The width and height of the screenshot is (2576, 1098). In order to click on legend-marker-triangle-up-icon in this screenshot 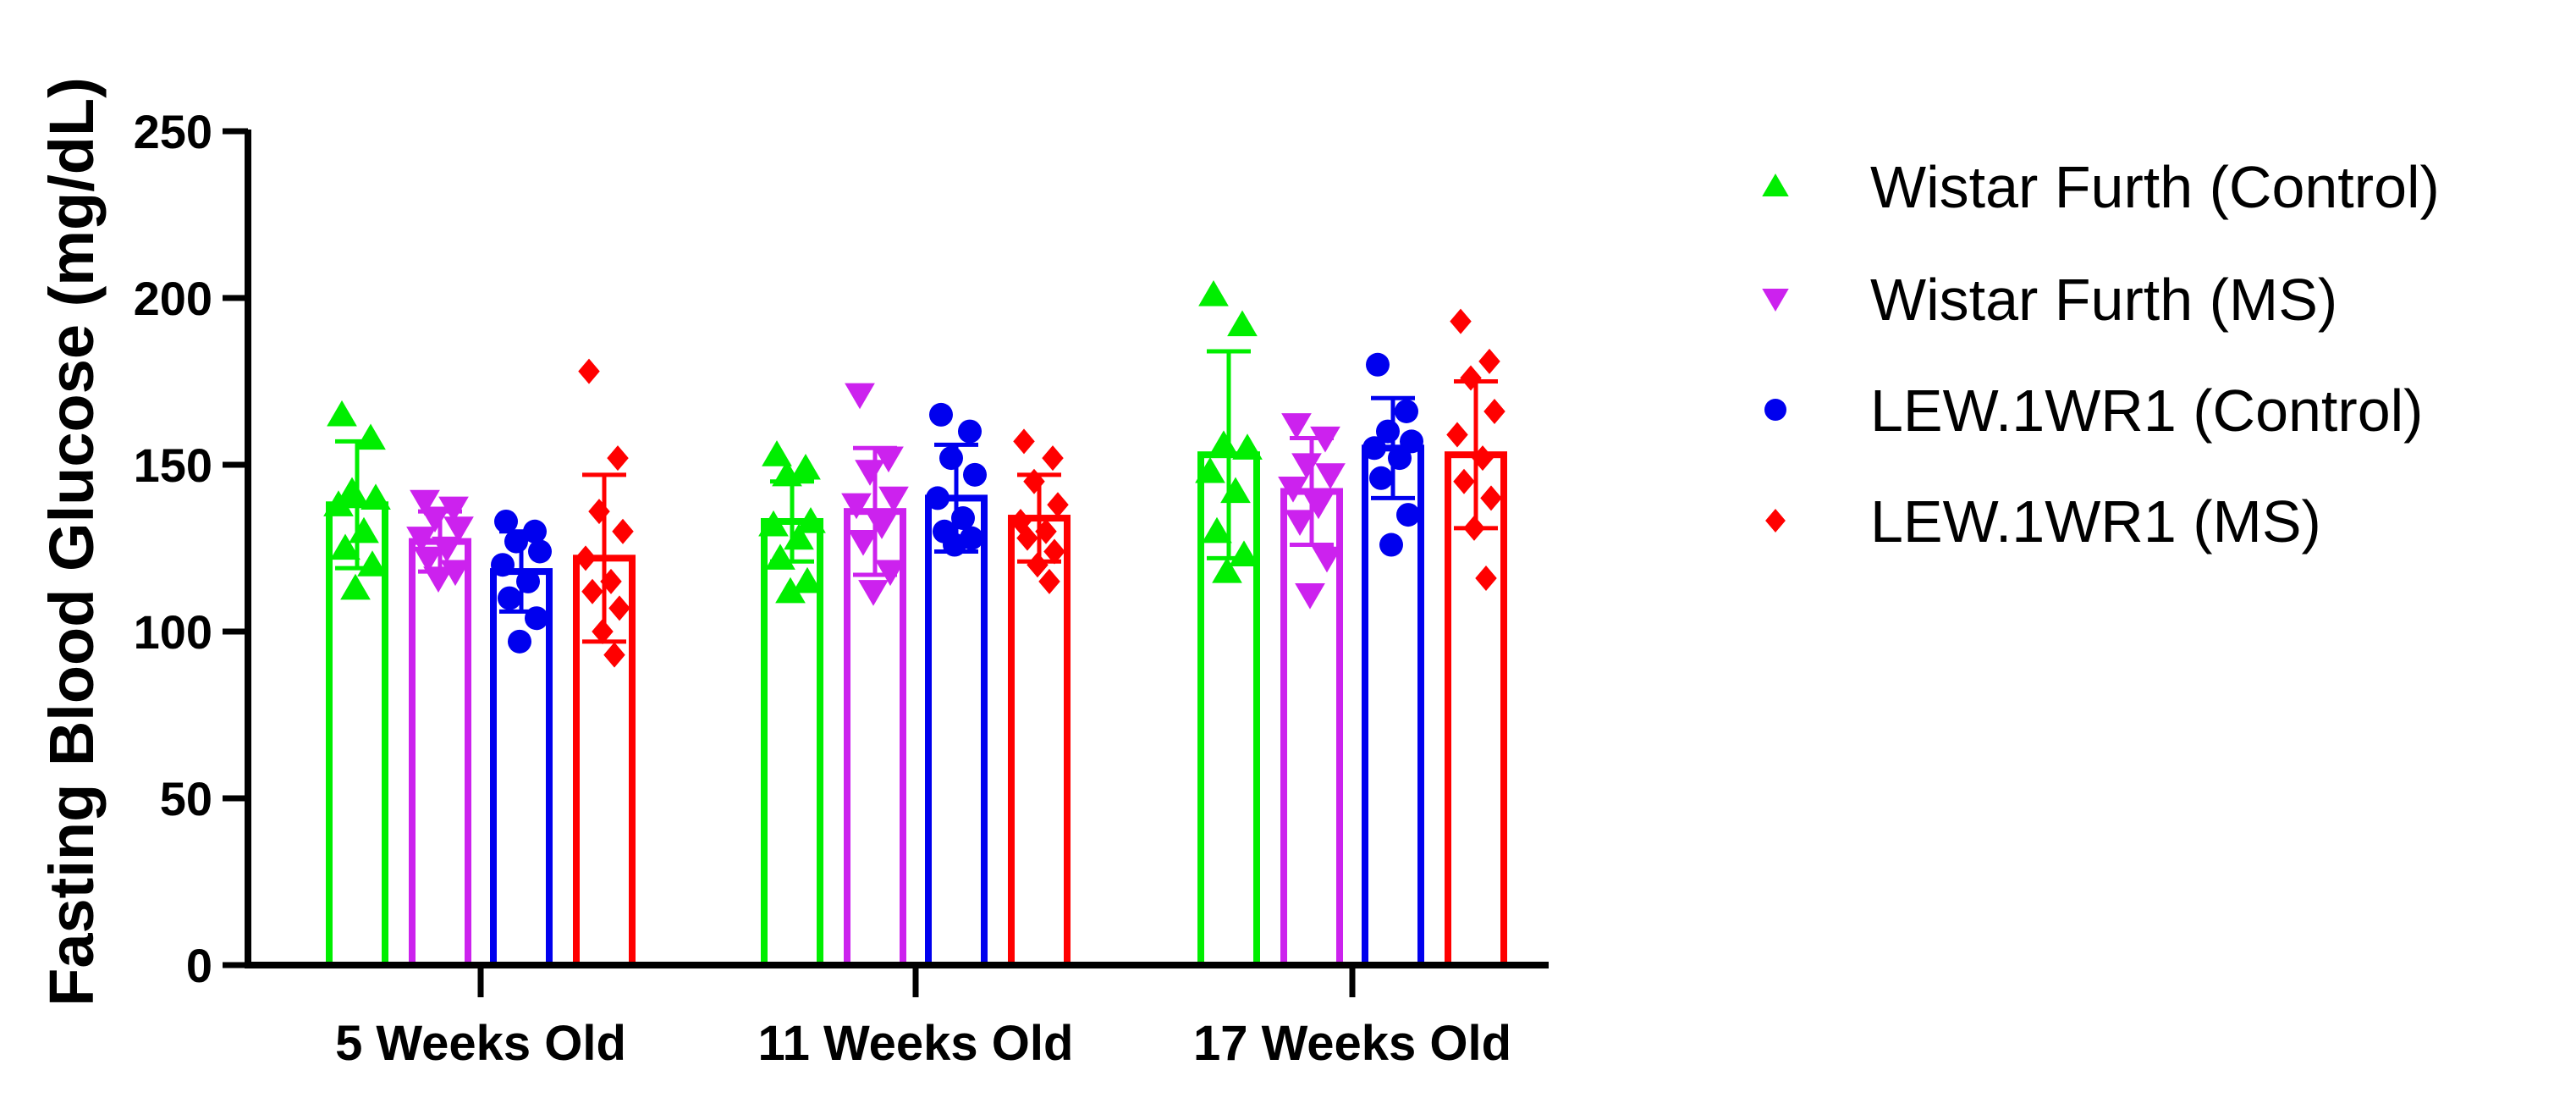, I will do `click(1775, 185)`.